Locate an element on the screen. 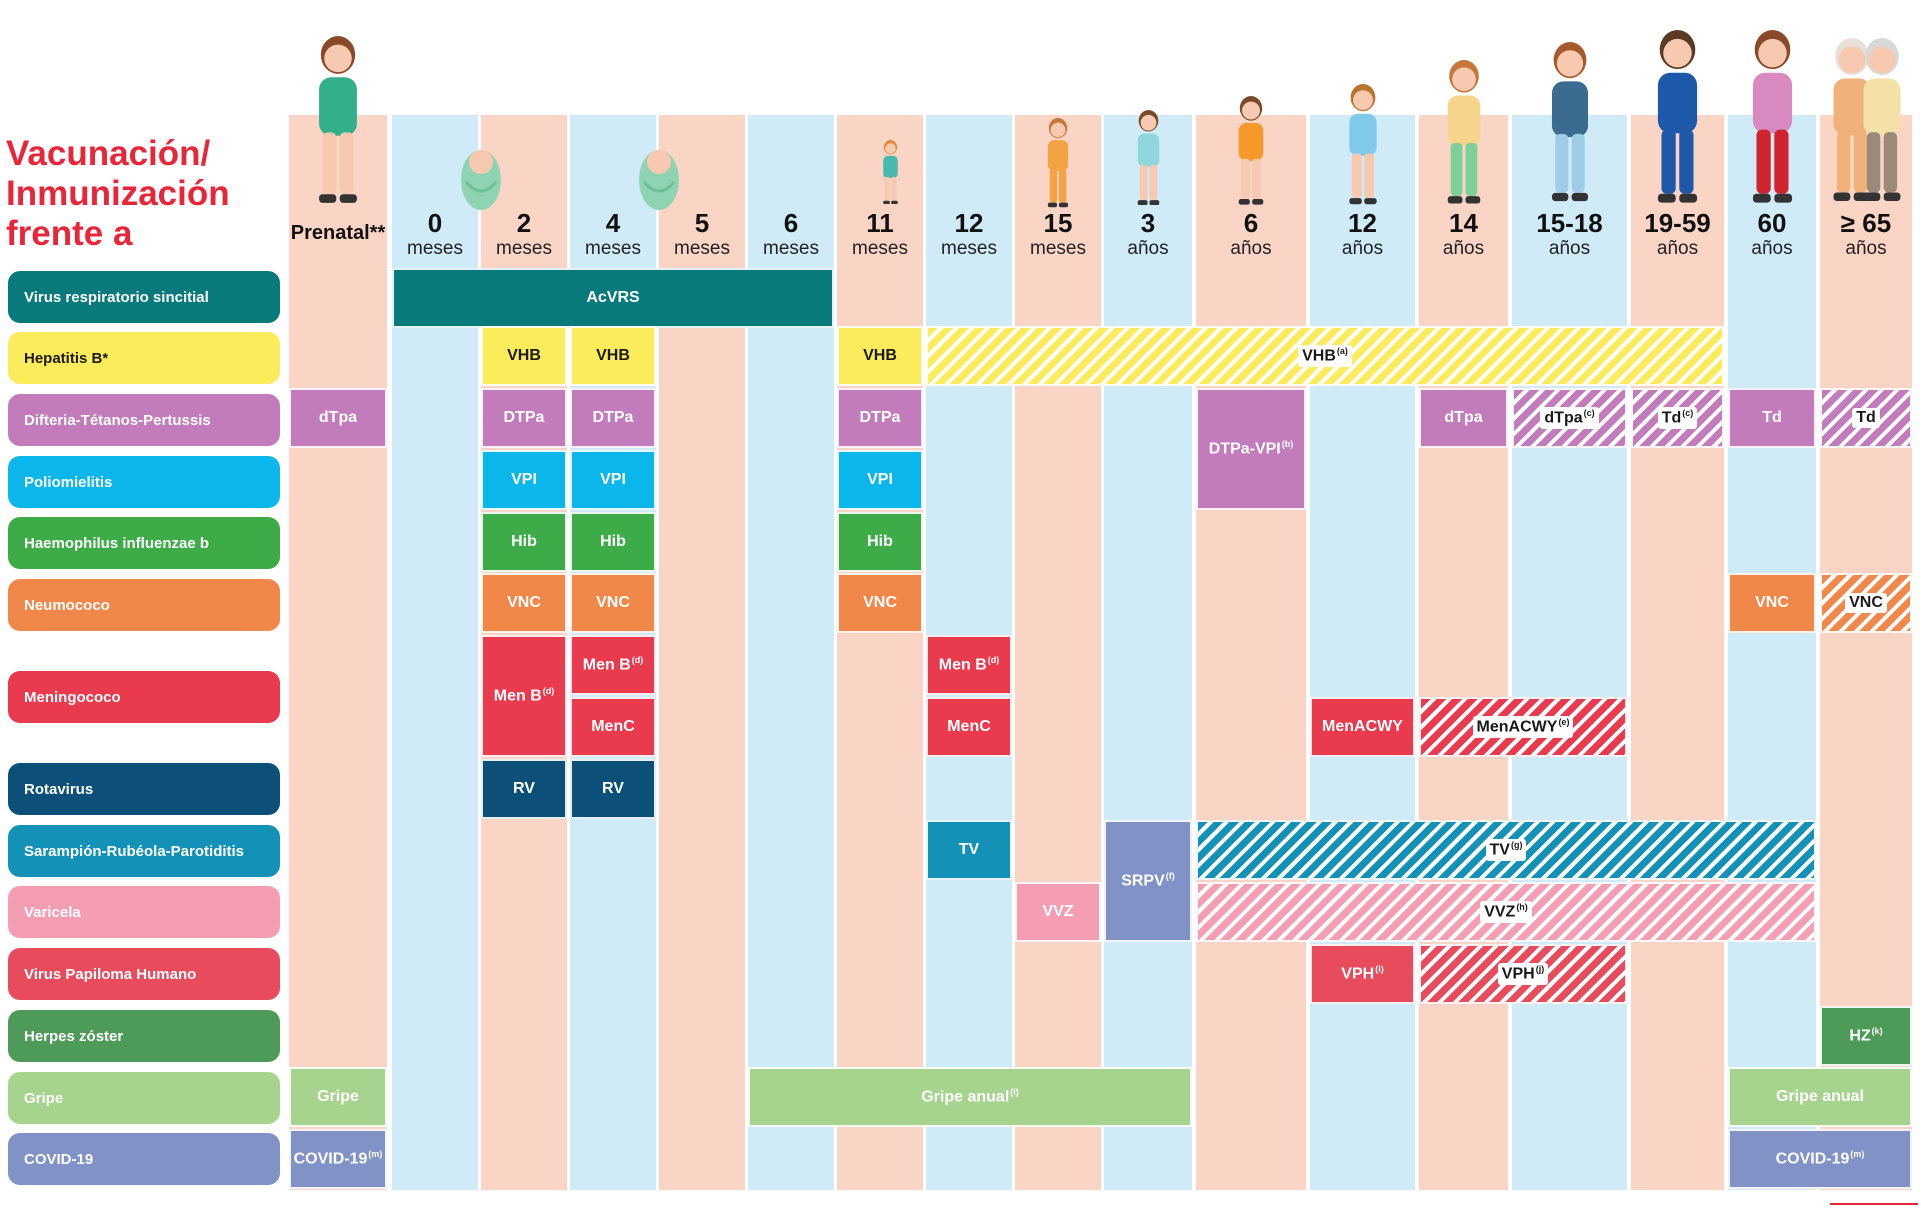 The width and height of the screenshot is (1920, 1209). vaccine-label: dTpa is located at coordinates (338, 417).